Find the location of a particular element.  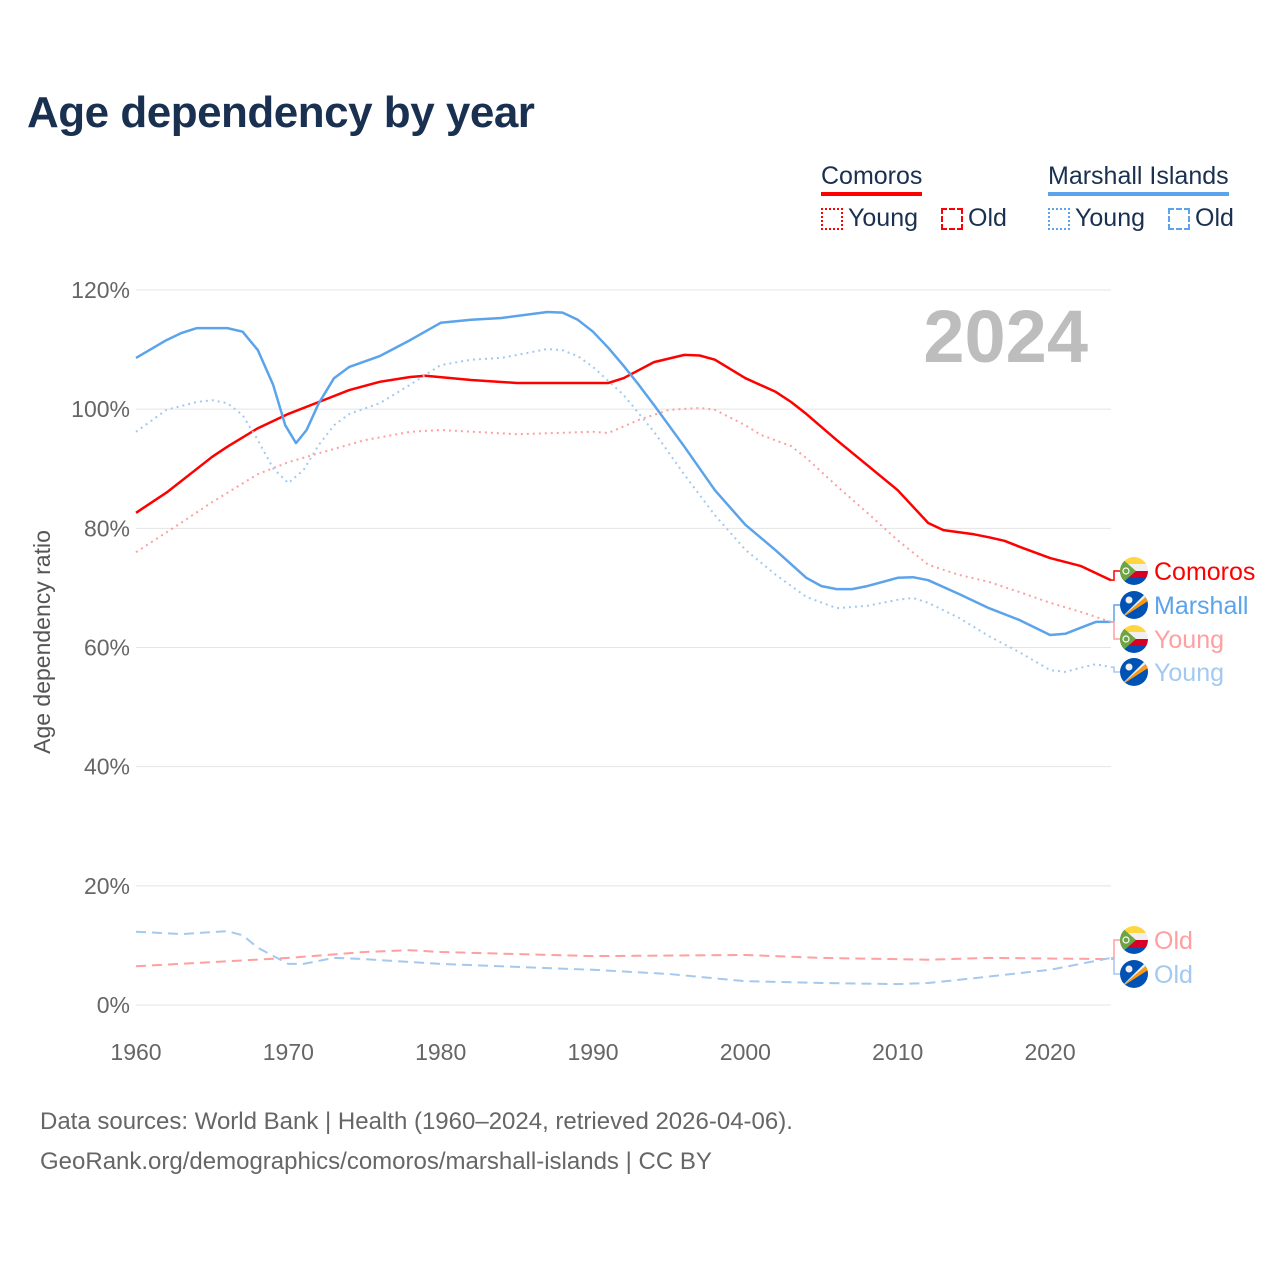

x-tick-label: 1990 is located at coordinates (592, 1052).